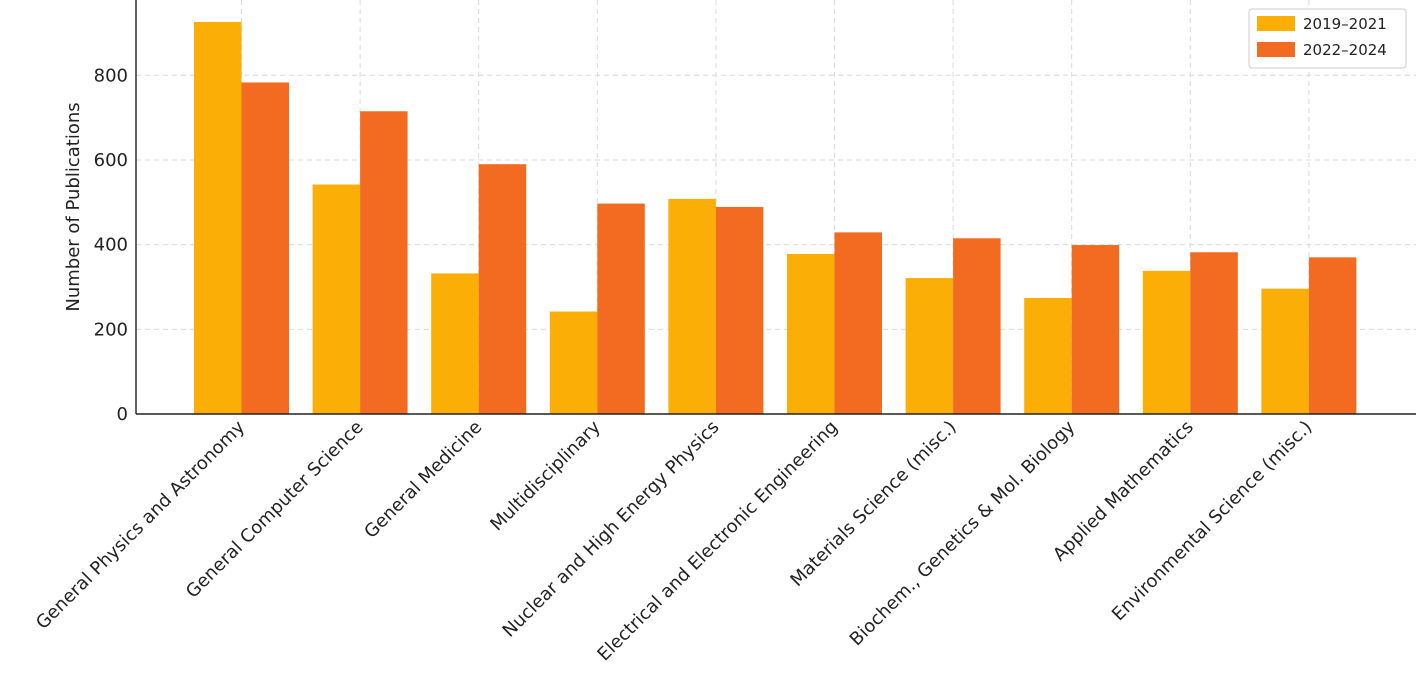 This screenshot has width=1416, height=697. What do you see at coordinates (1095, 329) in the screenshot?
I see `bar-2022-2024-biochem-genetics-mol-biology` at bounding box center [1095, 329].